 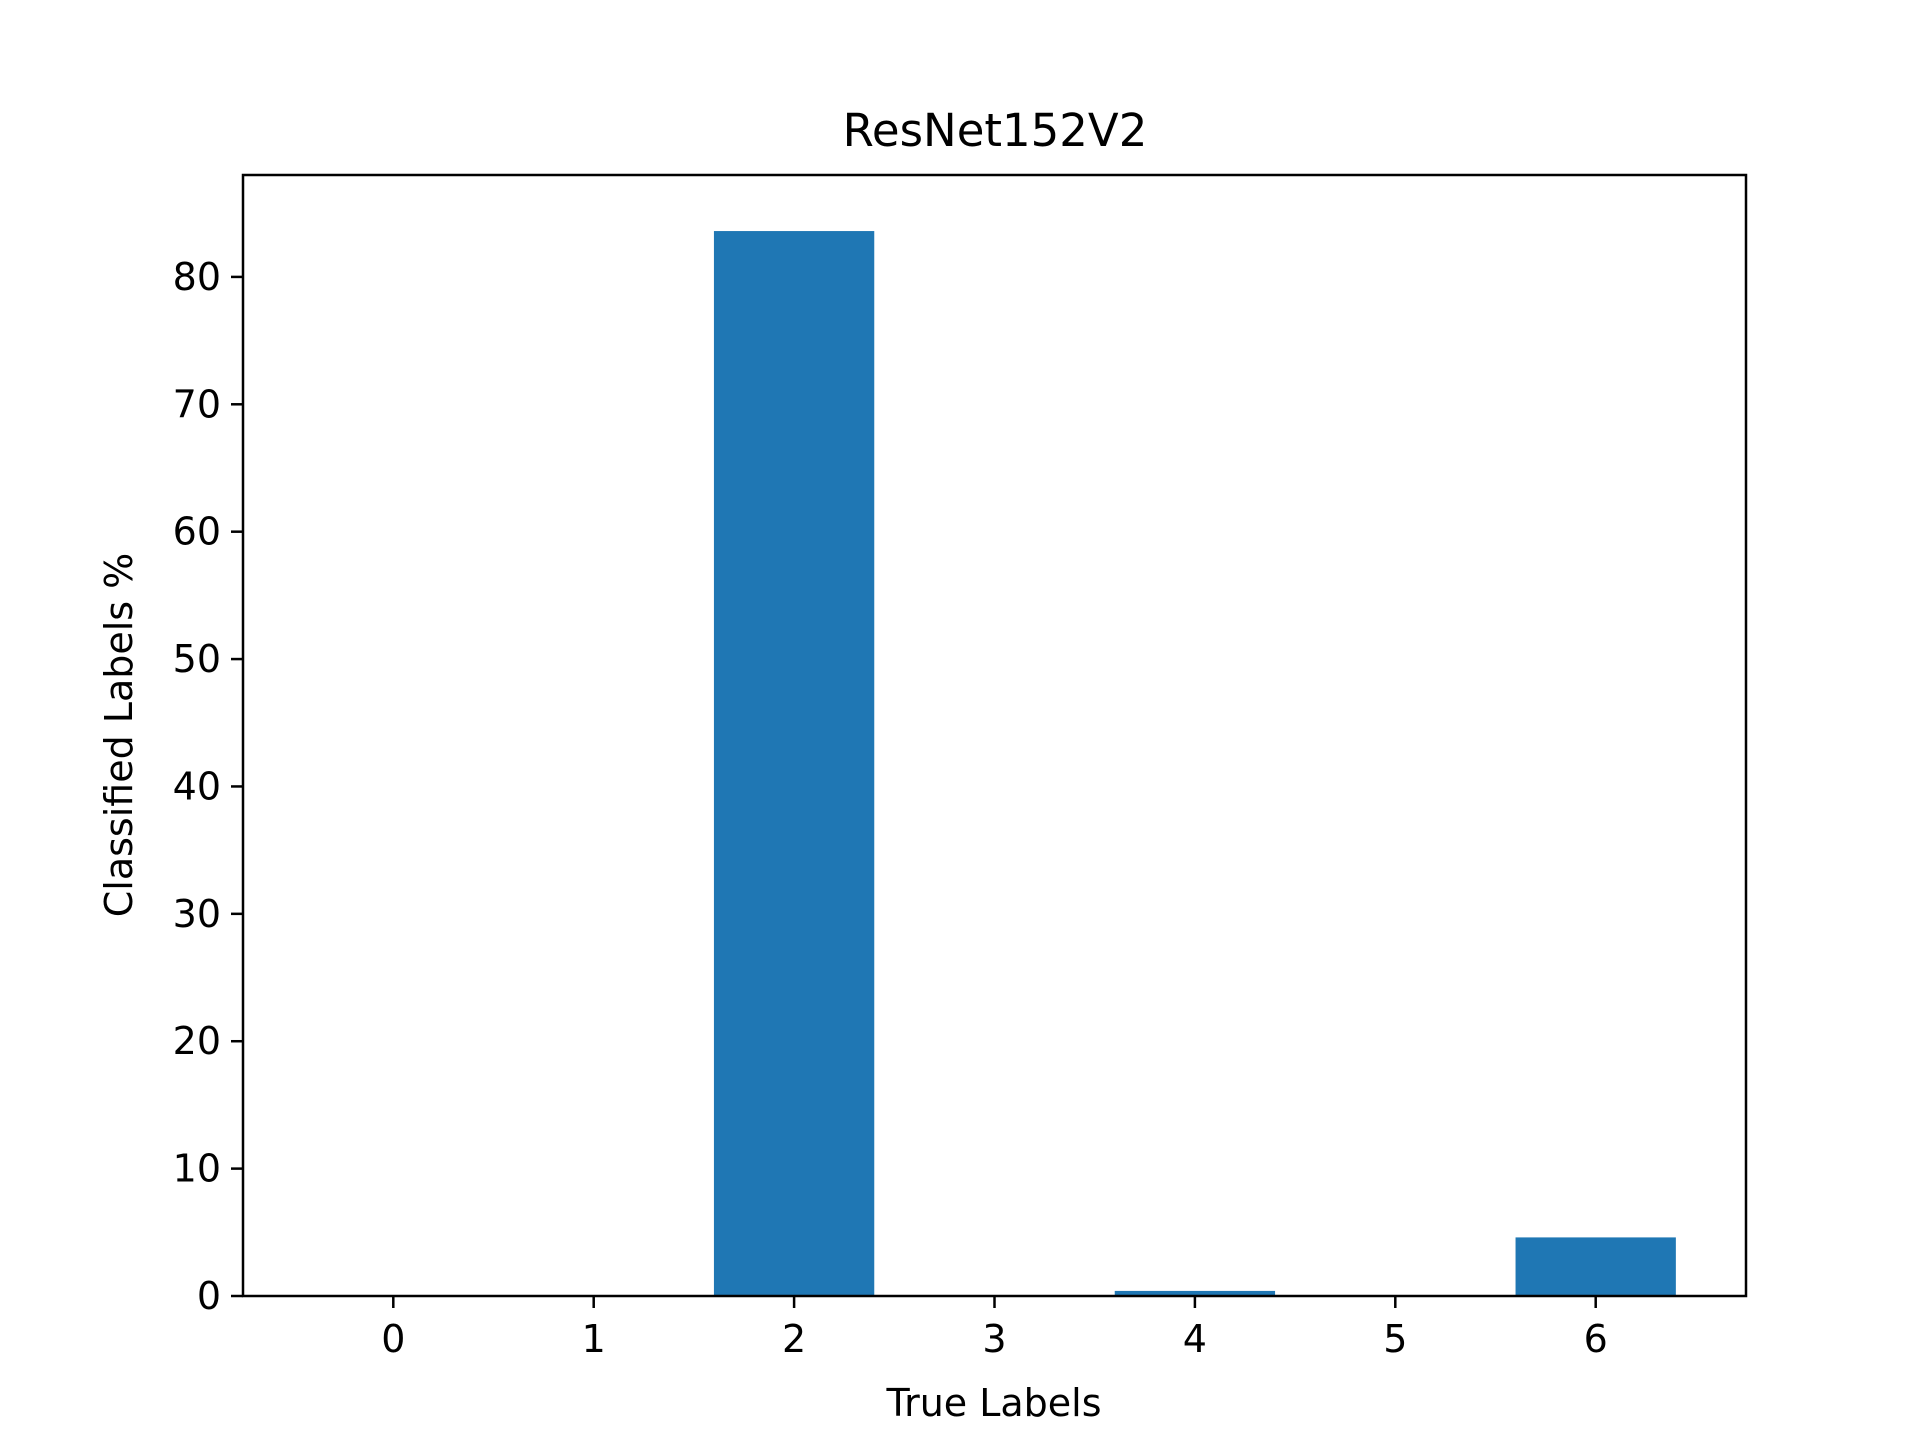 I want to click on chart-title: ResNet152V2, so click(x=995, y=130).